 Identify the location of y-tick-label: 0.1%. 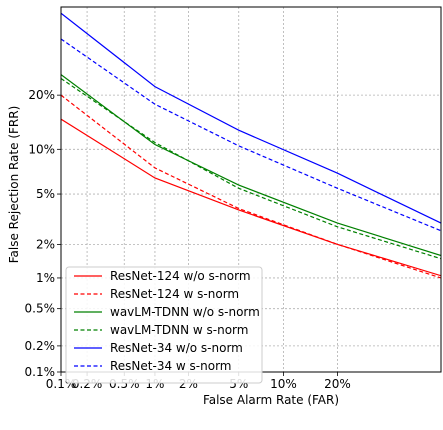
(40, 372).